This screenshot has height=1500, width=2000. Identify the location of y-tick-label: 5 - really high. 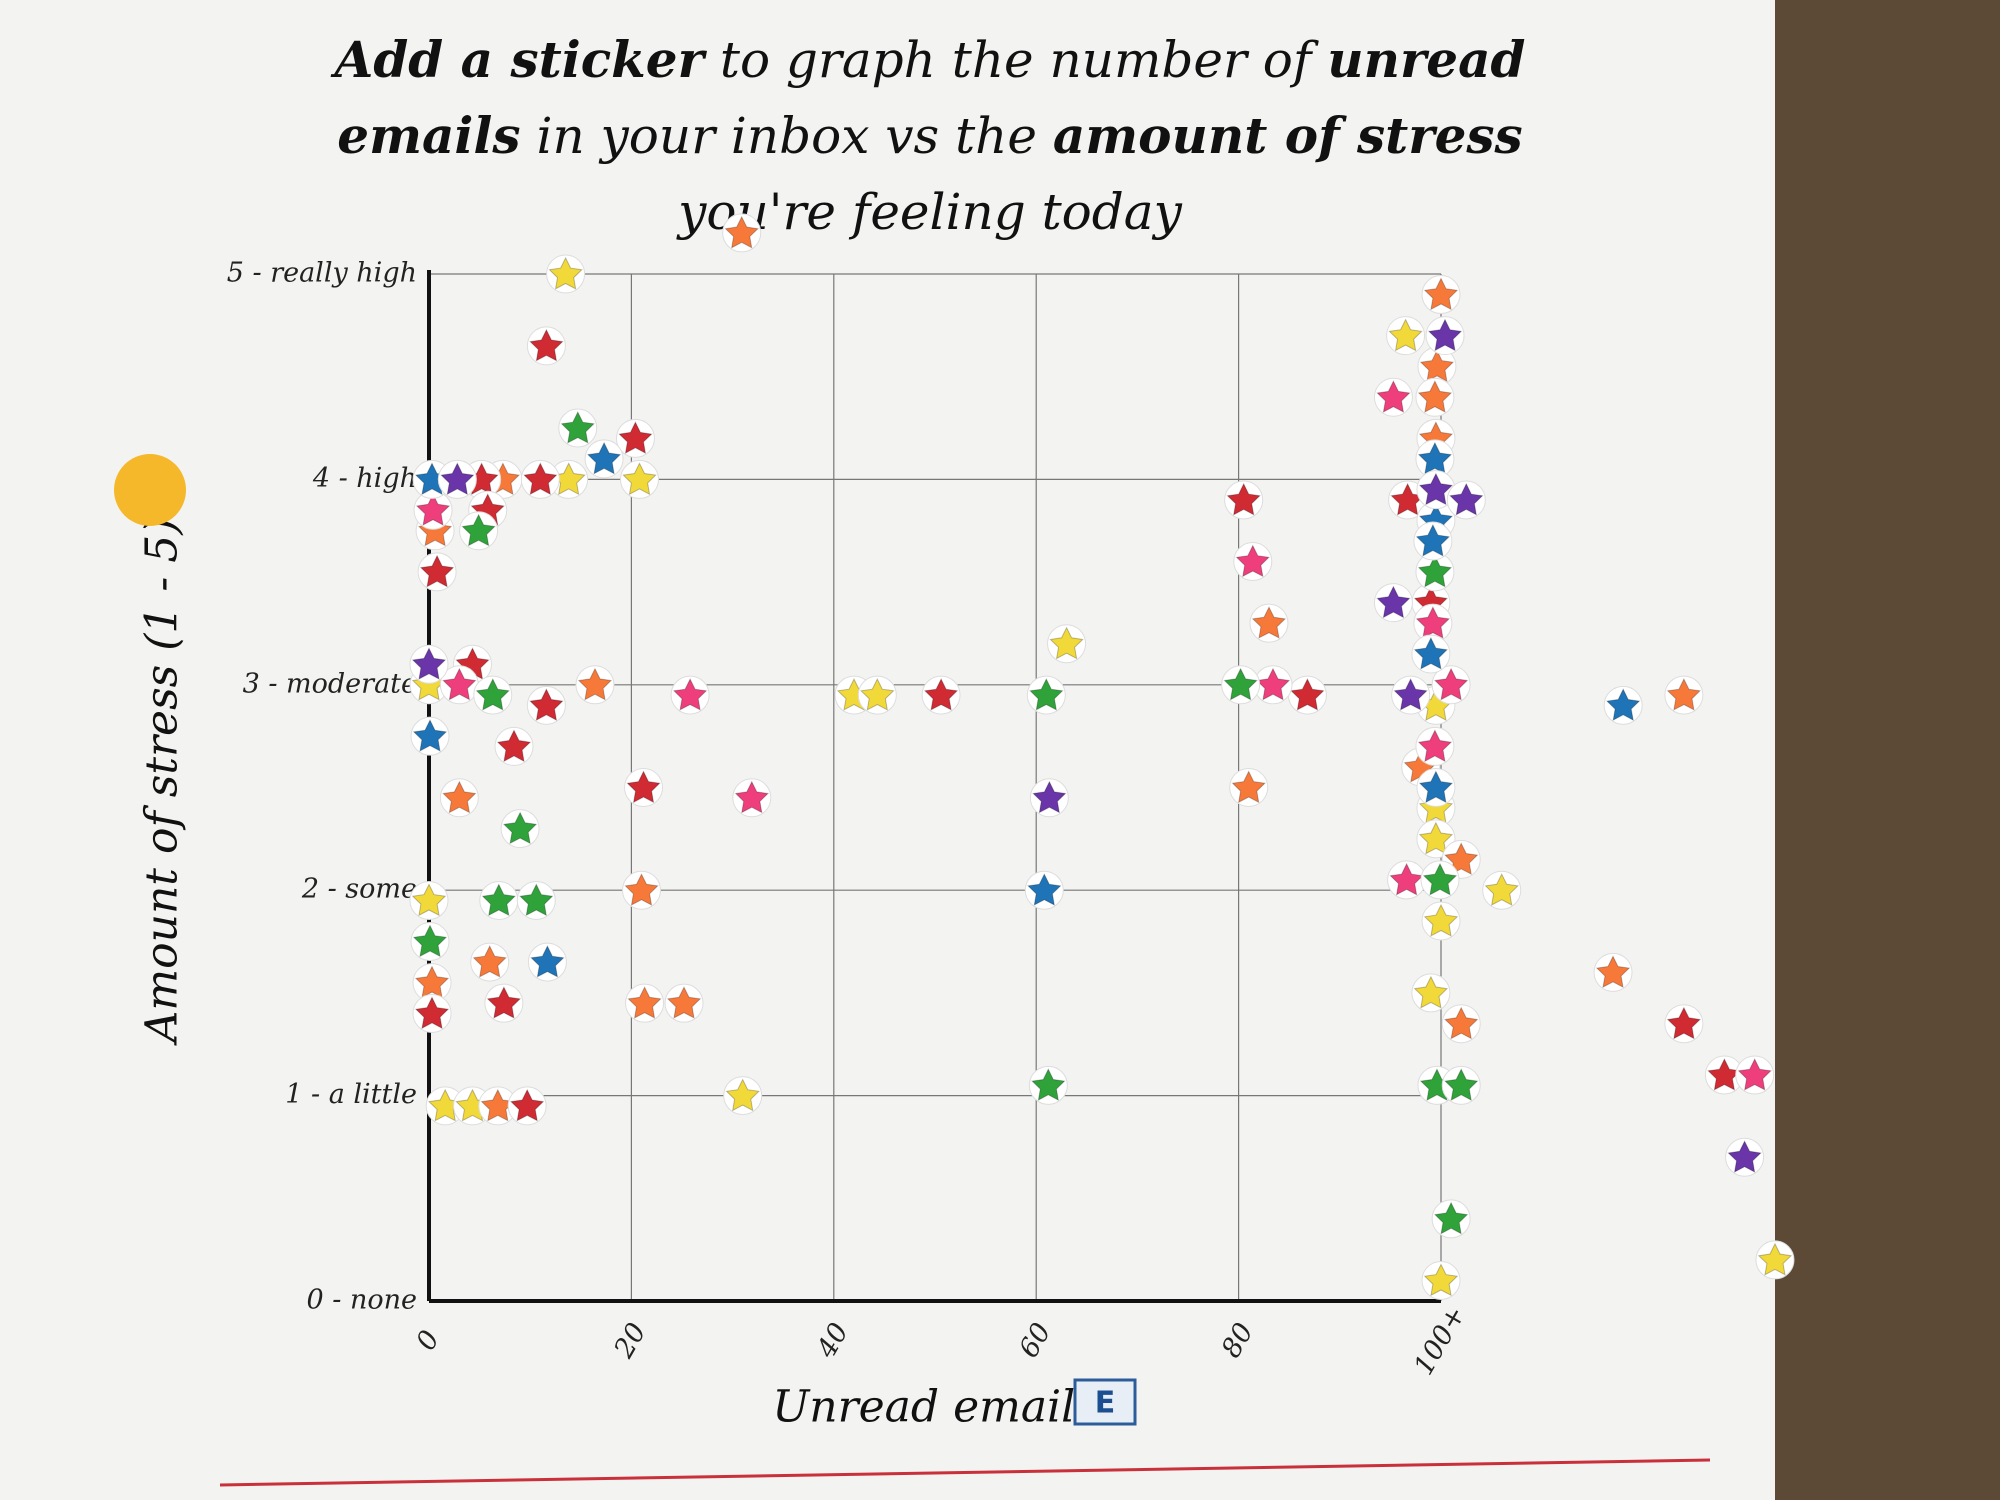
(322, 273).